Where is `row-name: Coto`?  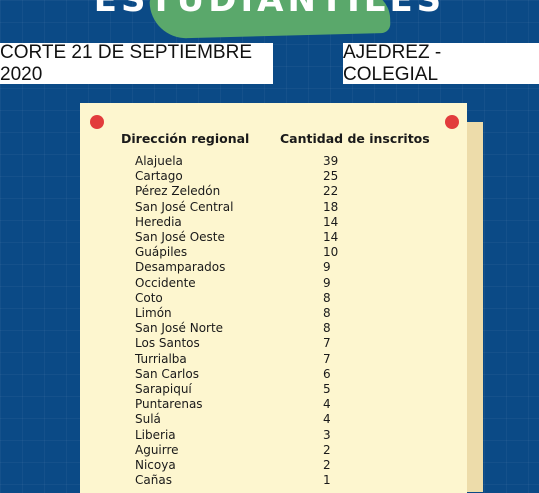 row-name: Coto is located at coordinates (149, 297).